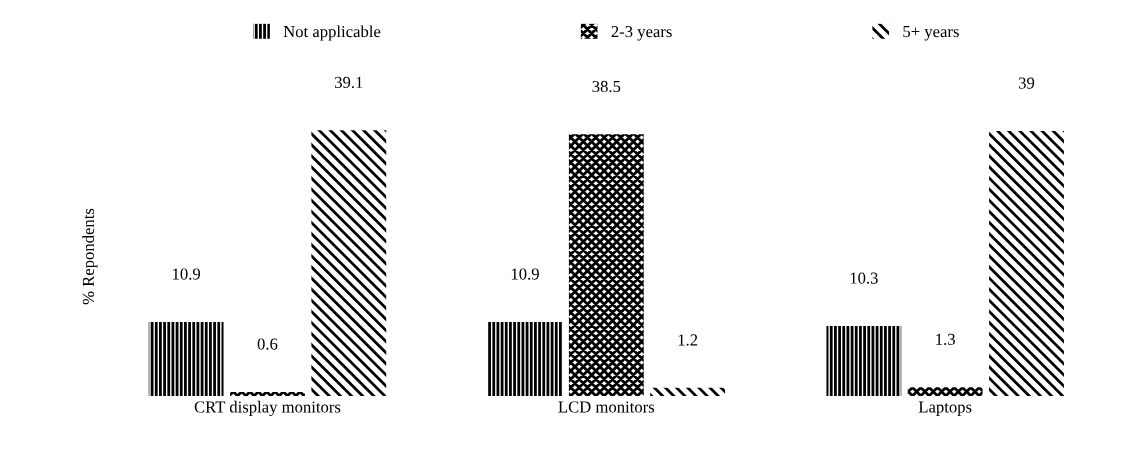 The height and width of the screenshot is (450, 1144). I want to click on legend-label: Not applicable, so click(332, 33).